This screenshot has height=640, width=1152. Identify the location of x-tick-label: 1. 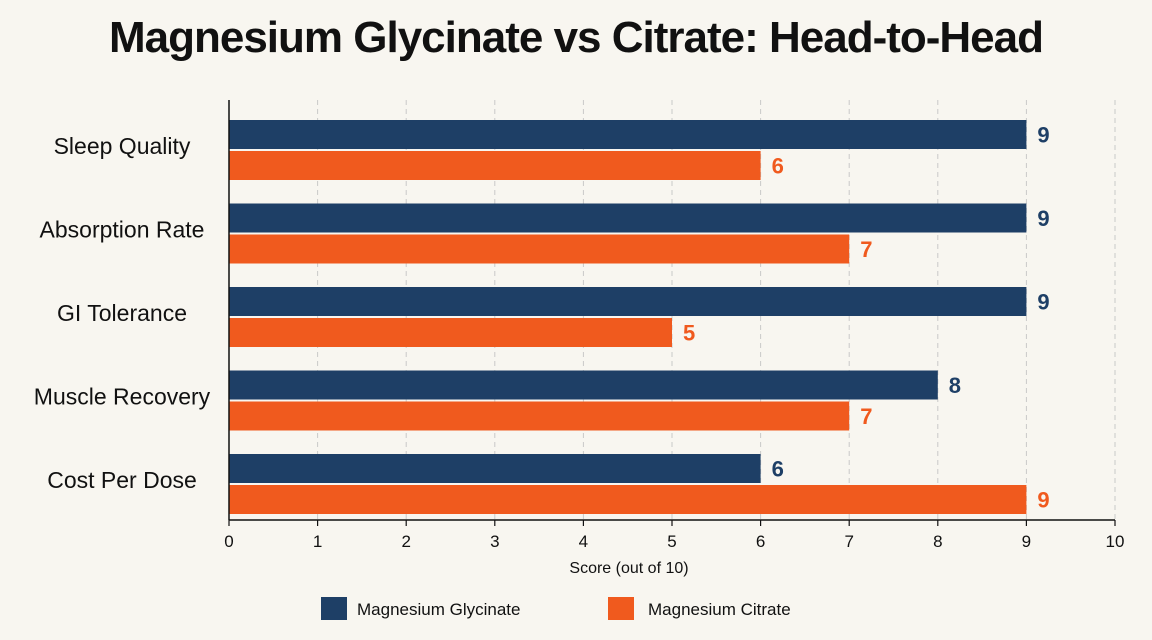
(317, 541).